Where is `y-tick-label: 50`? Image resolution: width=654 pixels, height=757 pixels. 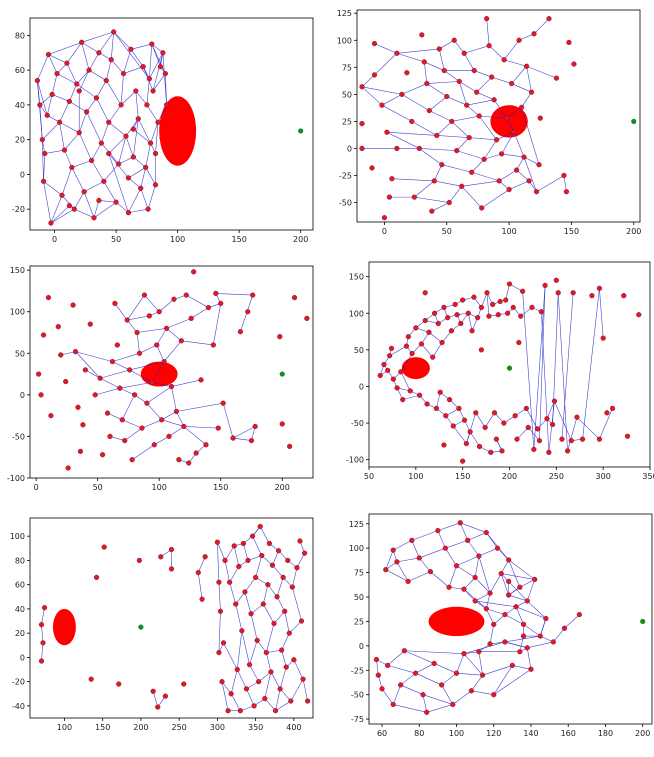 y-tick-label: 50 is located at coordinates (347, 94).